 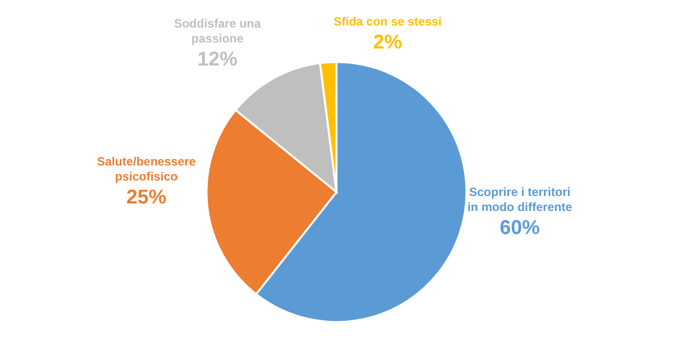 What do you see at coordinates (387, 42) in the screenshot?
I see `data-label: 2%` at bounding box center [387, 42].